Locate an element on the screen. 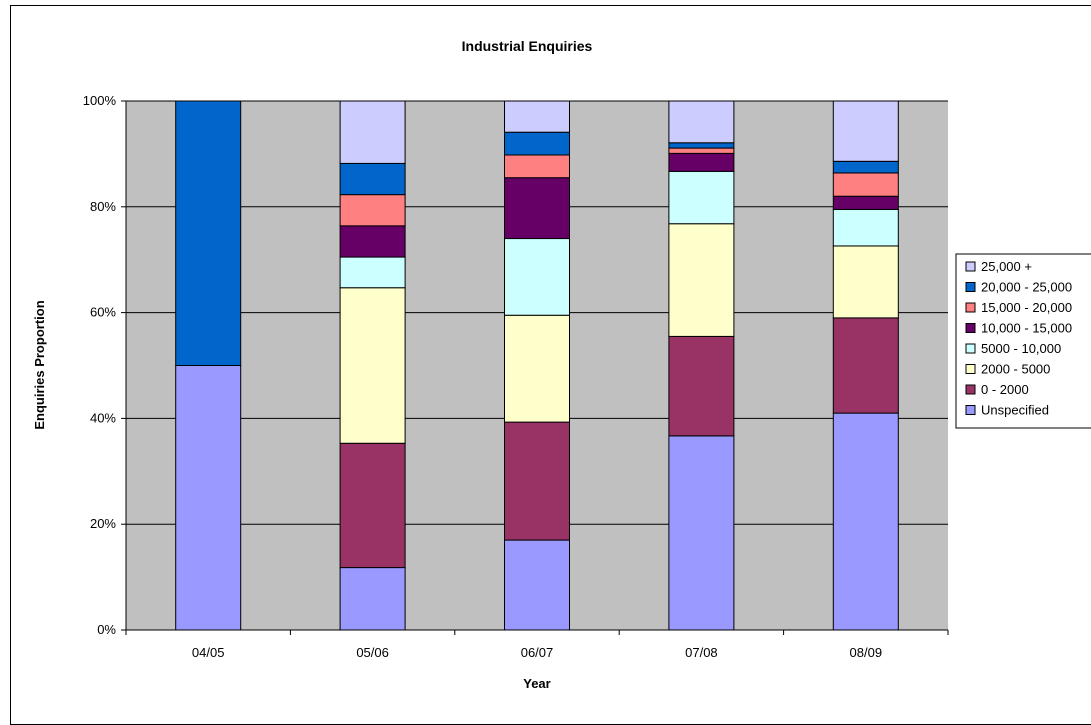 The image size is (1091, 725). x-tick-labels: 04/05 05/06 06/07 07/08 08/09 is located at coordinates (537, 652).